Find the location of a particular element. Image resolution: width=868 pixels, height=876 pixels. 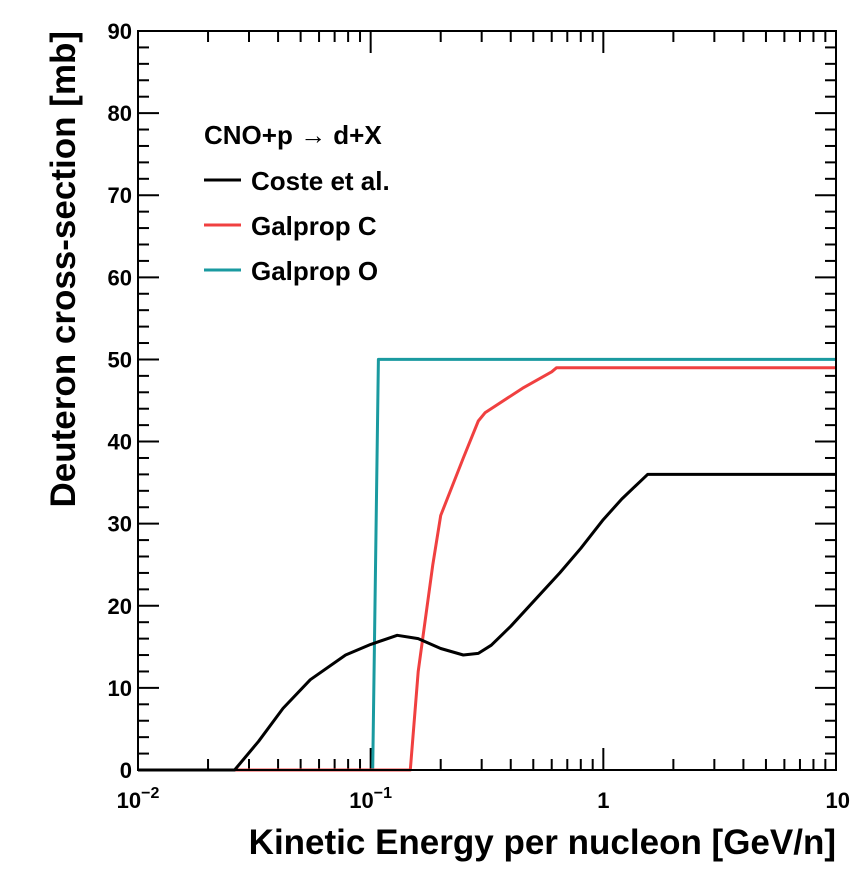

y-tick-label: 60 is located at coordinates (120, 277).